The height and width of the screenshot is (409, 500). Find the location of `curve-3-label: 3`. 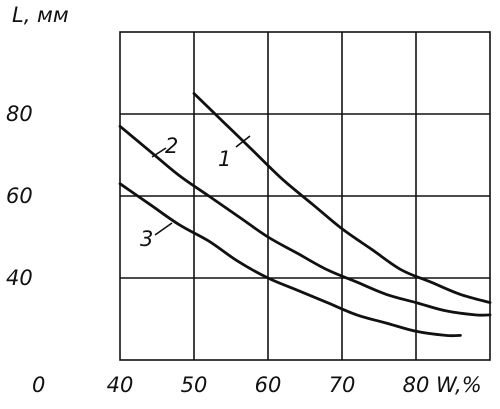

curve-3-label: 3 is located at coordinates (146, 239).